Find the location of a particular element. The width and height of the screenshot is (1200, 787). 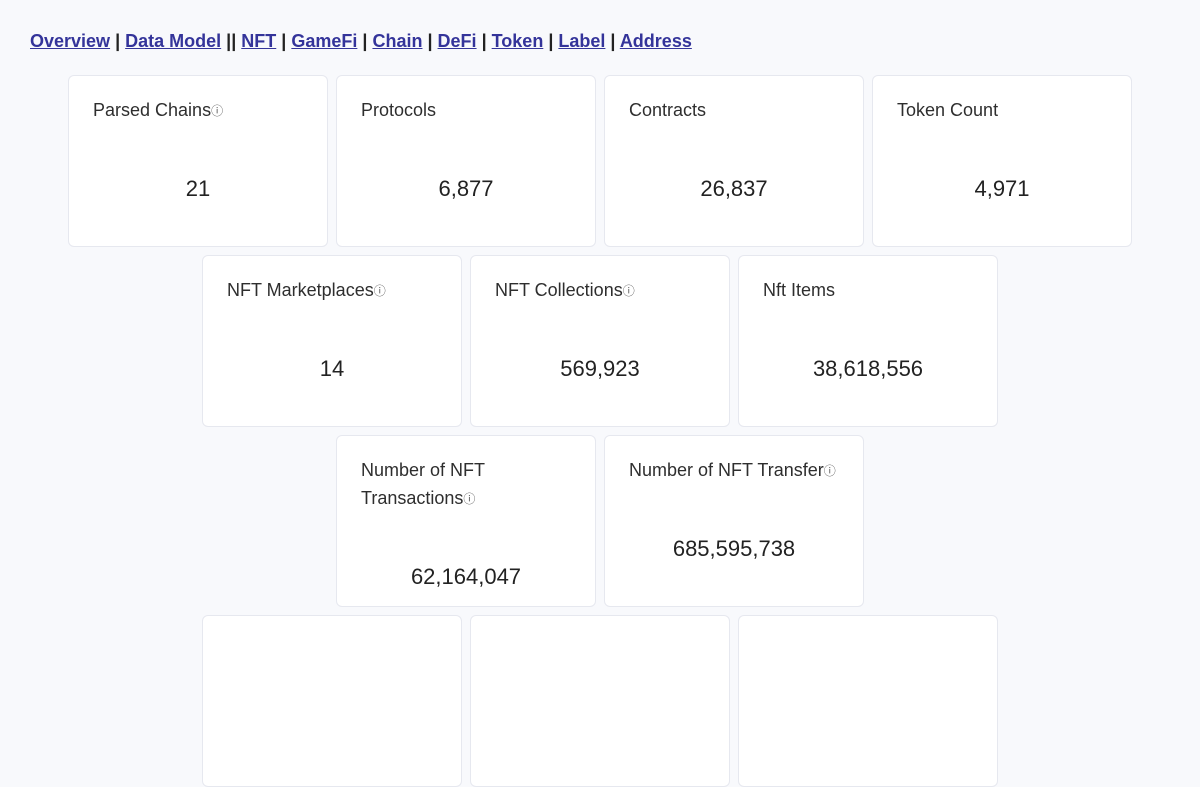

card-nft-collections: NFT Collectionsⓘ 569,923 is located at coordinates (600, 341).